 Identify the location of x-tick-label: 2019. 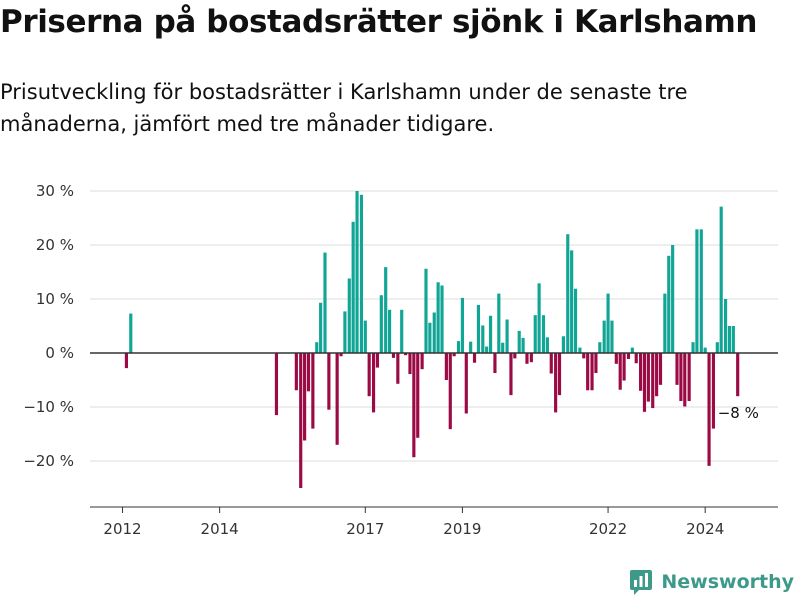
(462, 529).